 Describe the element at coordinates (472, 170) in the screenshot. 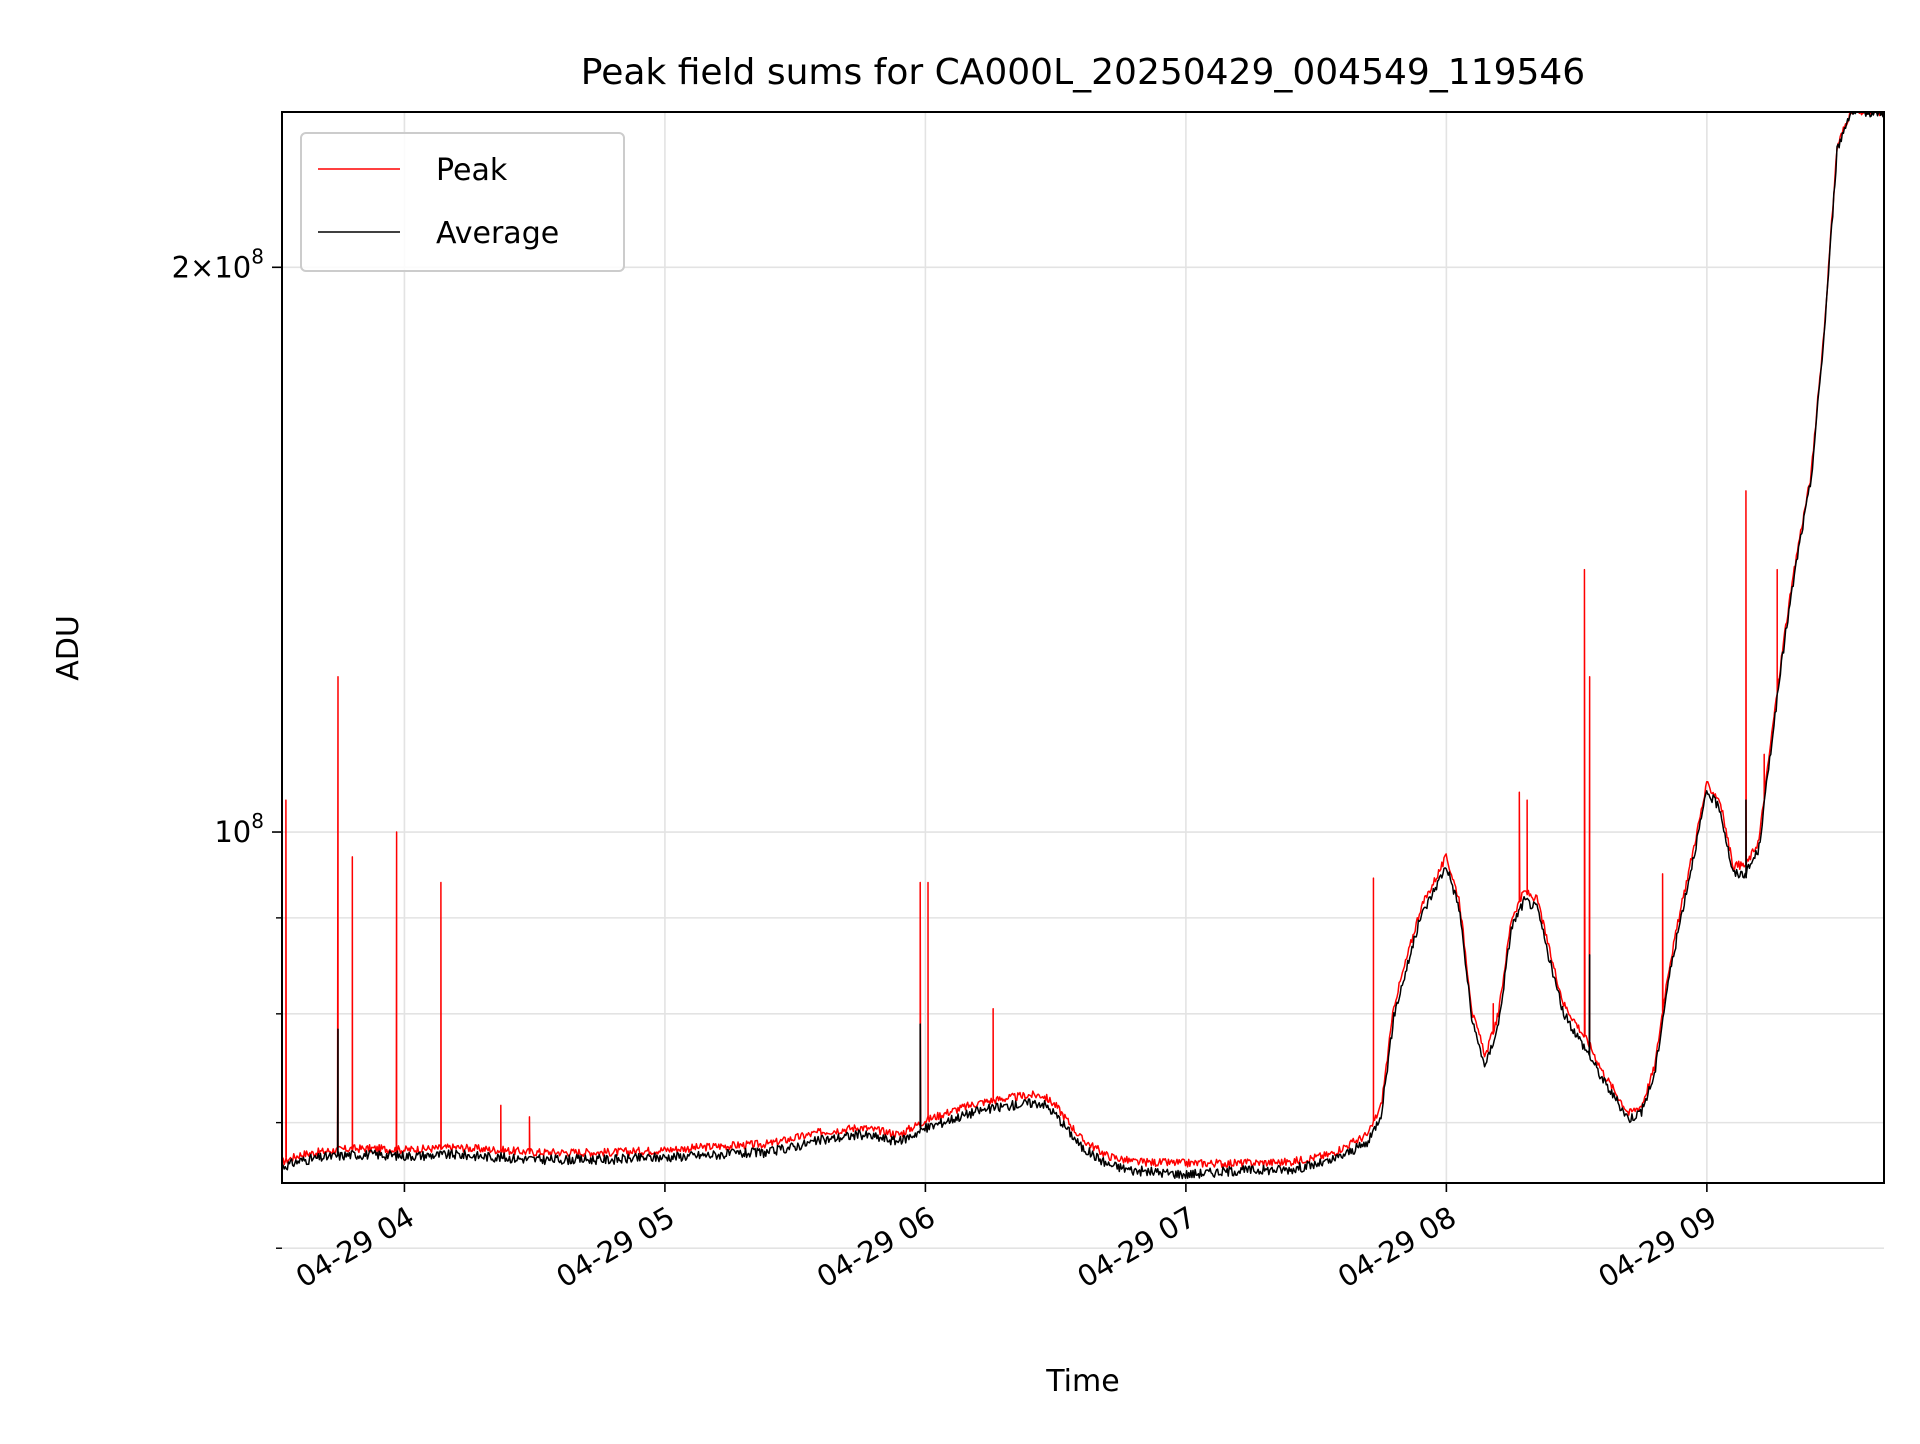

I see `legend-peak-label: Peak` at that location.